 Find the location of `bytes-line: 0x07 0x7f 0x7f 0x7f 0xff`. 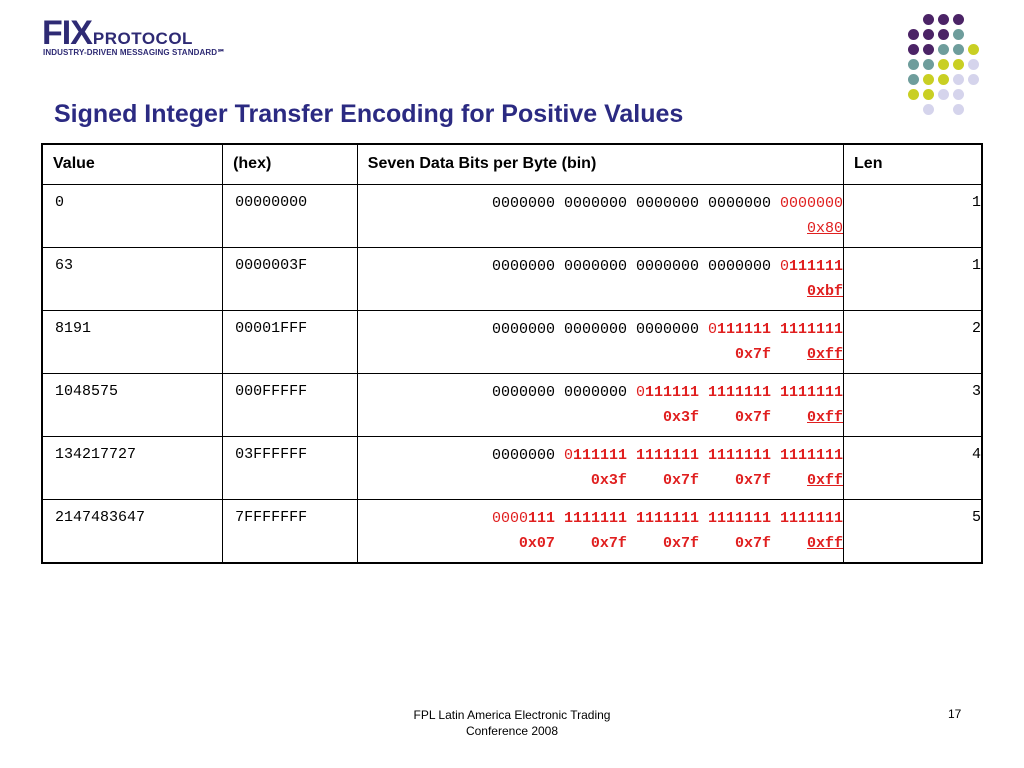

bytes-line: 0x07 0x7f 0x7f 0x7f 0xff is located at coordinates (600, 541).